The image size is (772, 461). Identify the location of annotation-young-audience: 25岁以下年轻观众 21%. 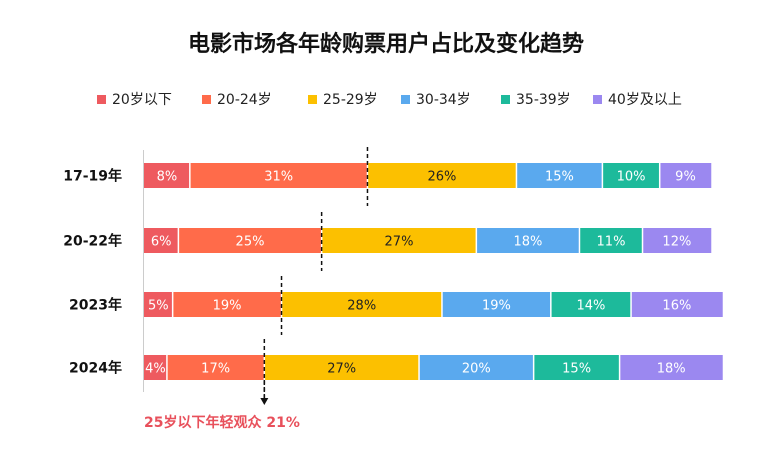
(222, 423).